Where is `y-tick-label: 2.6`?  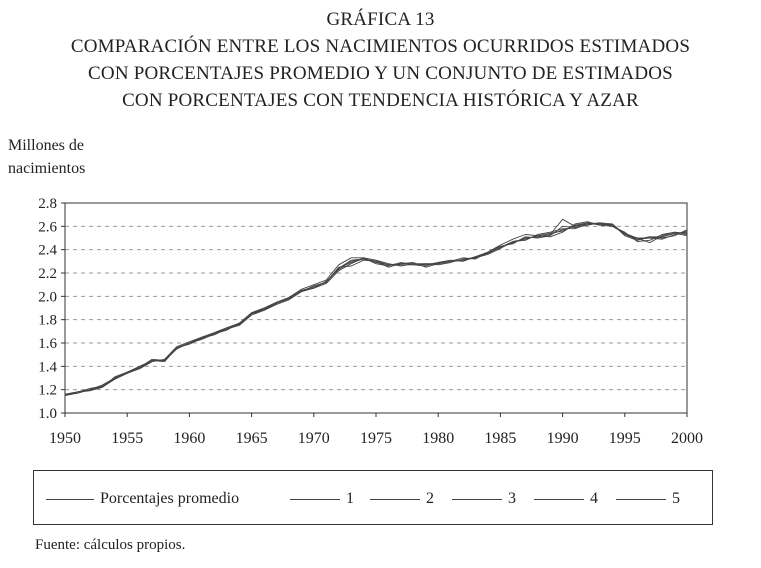 y-tick-label: 2.6 is located at coordinates (47, 227).